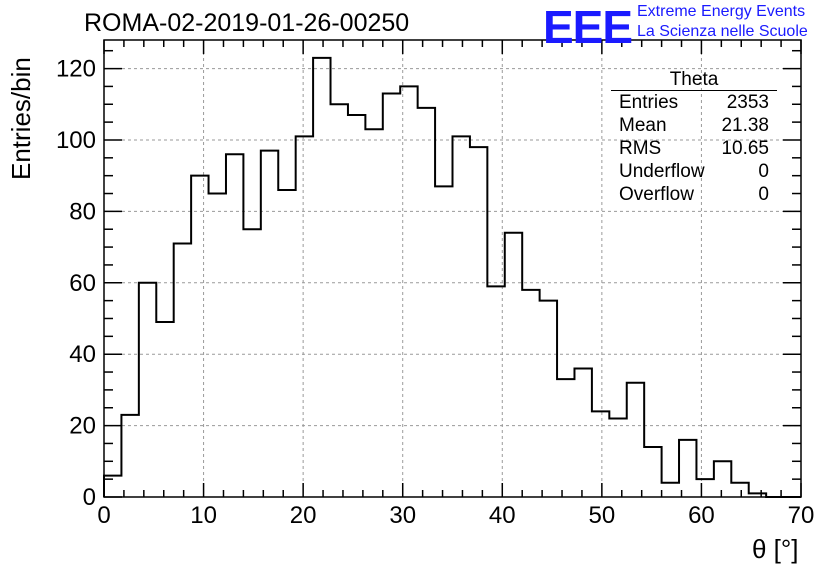 This screenshot has width=836, height=572. I want to click on eee-logo: EEE, so click(588, 27).